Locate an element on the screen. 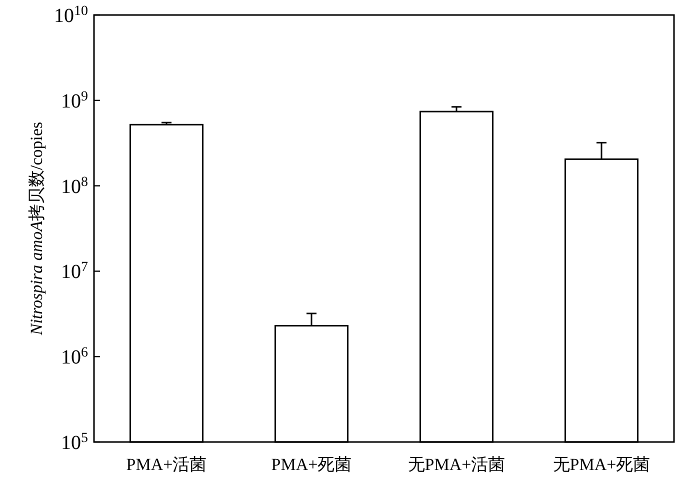 Image resolution: width=700 pixels, height=481 pixels. x-tick-label: PMA+活菌 is located at coordinates (166, 464).